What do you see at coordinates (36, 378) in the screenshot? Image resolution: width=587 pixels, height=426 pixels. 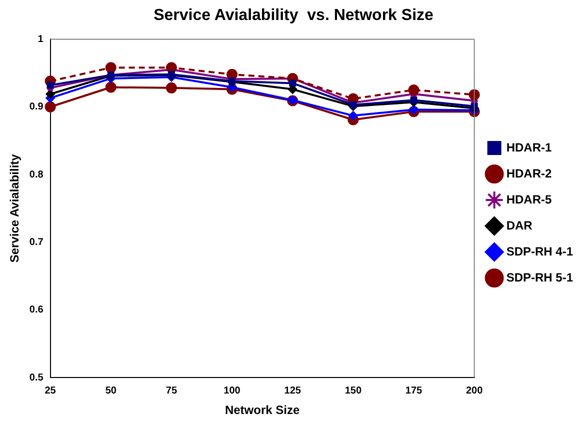 I see `y-tick-label: 0.5` at bounding box center [36, 378].